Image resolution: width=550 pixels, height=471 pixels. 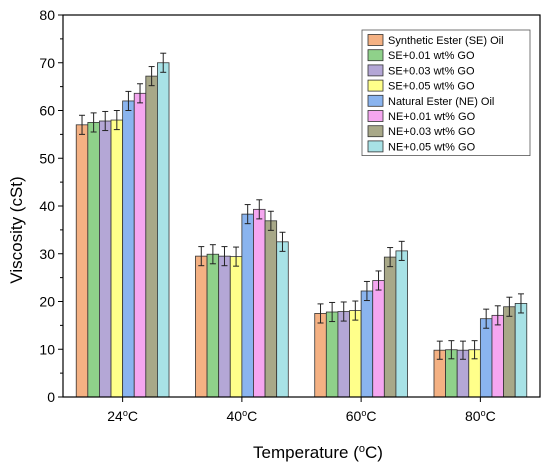 I want to click on legend-label-series-1: Synthetic Ester (SE) Oil, so click(x=446, y=41).